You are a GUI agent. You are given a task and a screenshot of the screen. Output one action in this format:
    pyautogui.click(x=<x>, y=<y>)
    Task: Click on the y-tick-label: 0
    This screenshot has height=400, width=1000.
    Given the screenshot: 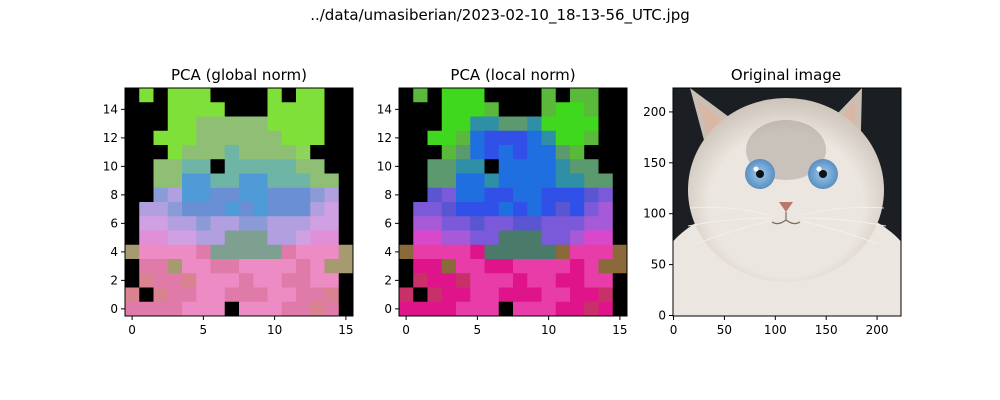 What is the action you would take?
    pyautogui.click(x=114, y=309)
    